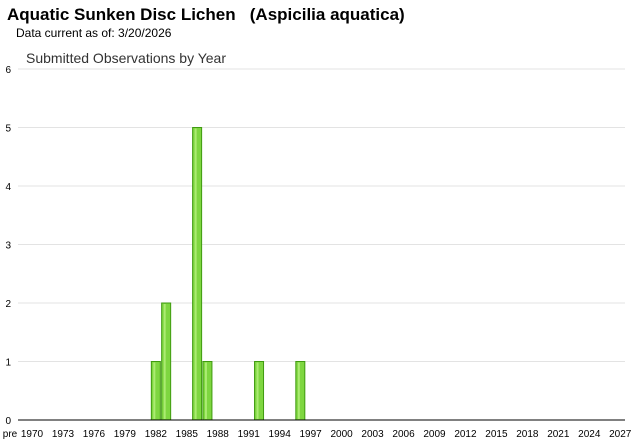 This screenshot has height=442, width=640. What do you see at coordinates (126, 58) in the screenshot?
I see `chart-title: Submitted Observations by Year` at bounding box center [126, 58].